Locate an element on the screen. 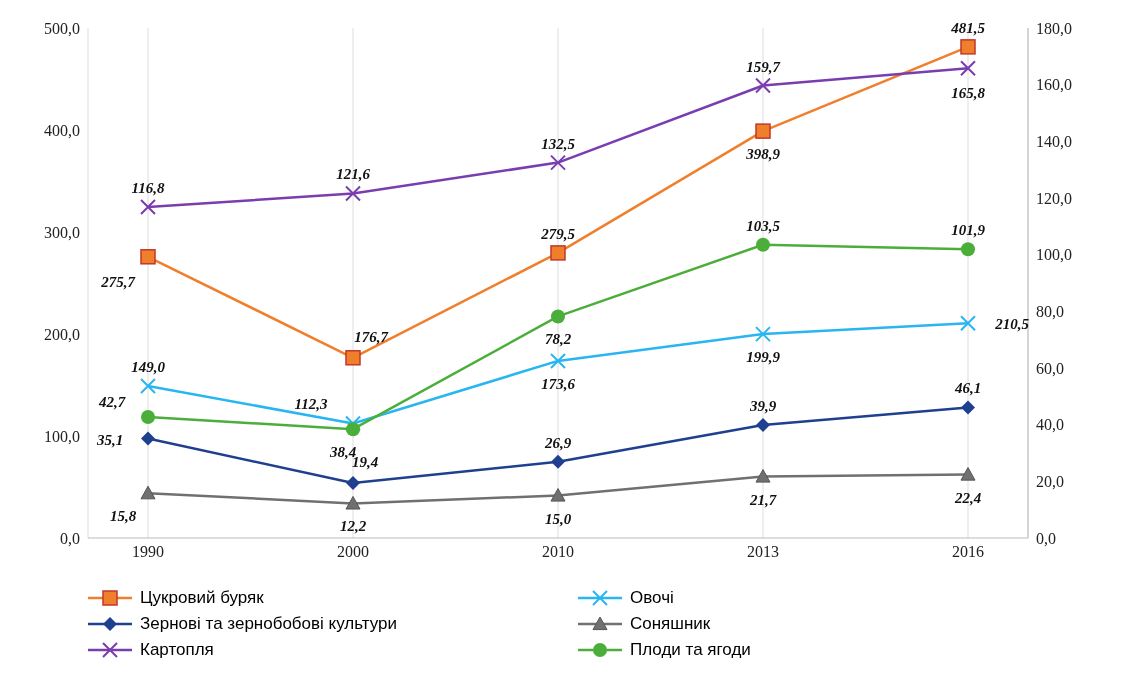  data-label: 116,8 is located at coordinates (148, 188).